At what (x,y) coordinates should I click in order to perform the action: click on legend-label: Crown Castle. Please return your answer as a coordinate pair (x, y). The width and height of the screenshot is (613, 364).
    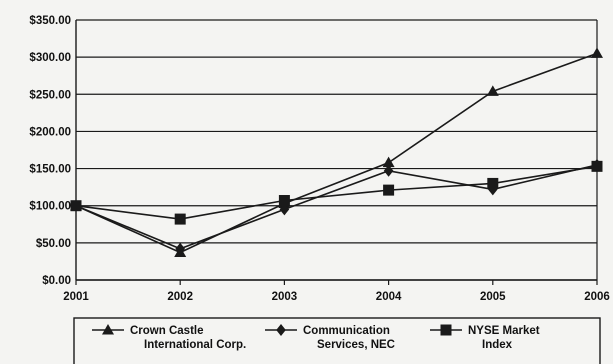
    Looking at the image, I should click on (167, 331).